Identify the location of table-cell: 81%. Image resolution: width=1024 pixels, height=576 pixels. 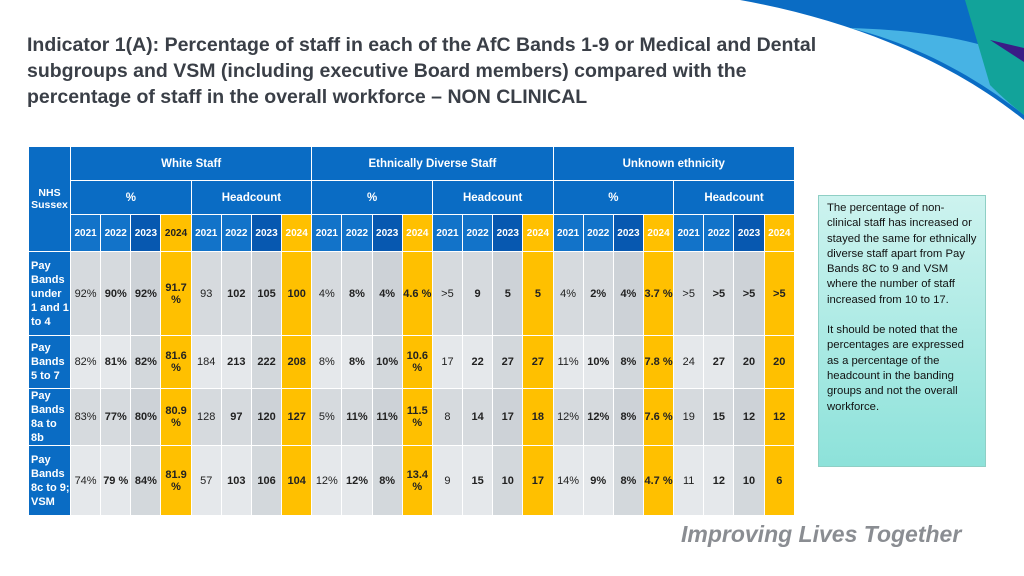
(116, 362).